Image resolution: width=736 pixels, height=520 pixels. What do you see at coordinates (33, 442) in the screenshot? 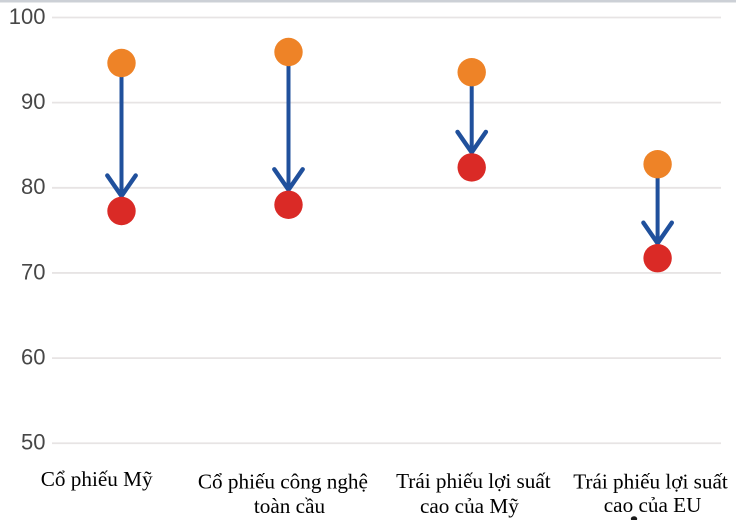
I see `svg-text: 50` at bounding box center [33, 442].